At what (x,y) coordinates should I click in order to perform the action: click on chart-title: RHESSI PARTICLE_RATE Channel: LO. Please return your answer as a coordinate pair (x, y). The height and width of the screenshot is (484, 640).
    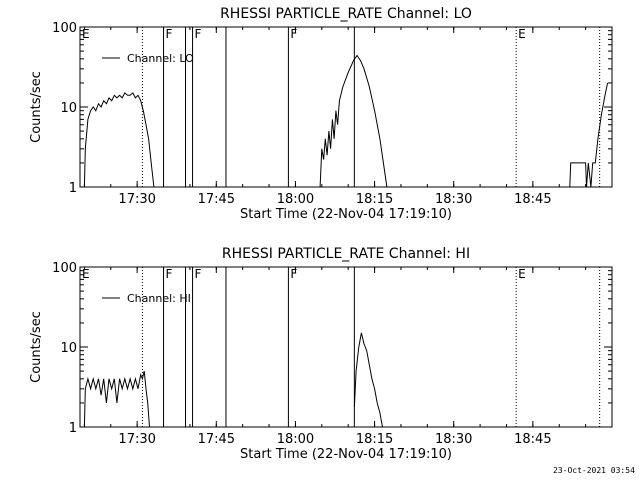
    Looking at the image, I should click on (346, 14).